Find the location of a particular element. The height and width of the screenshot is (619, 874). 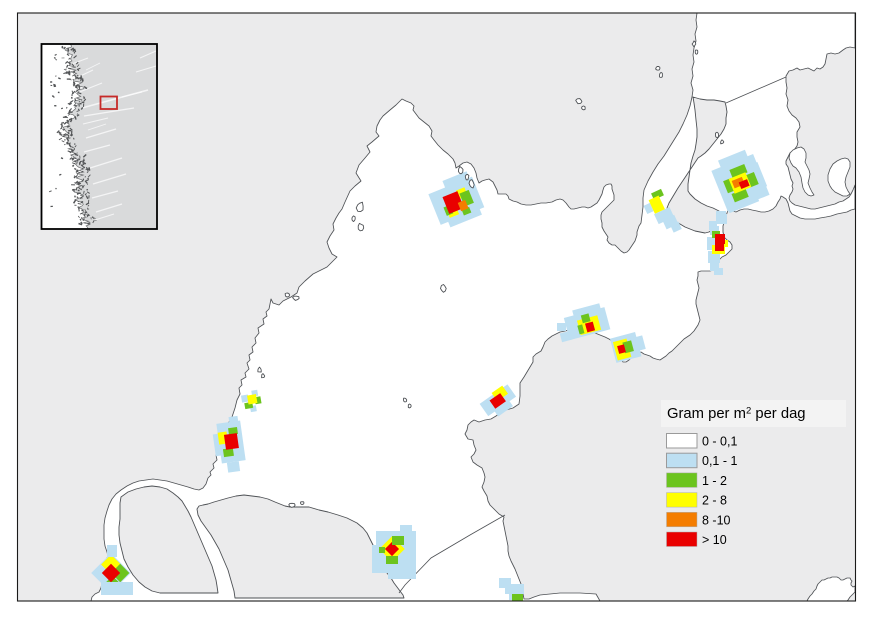

svg-text: Gram per m2 per dag is located at coordinates (736, 414).